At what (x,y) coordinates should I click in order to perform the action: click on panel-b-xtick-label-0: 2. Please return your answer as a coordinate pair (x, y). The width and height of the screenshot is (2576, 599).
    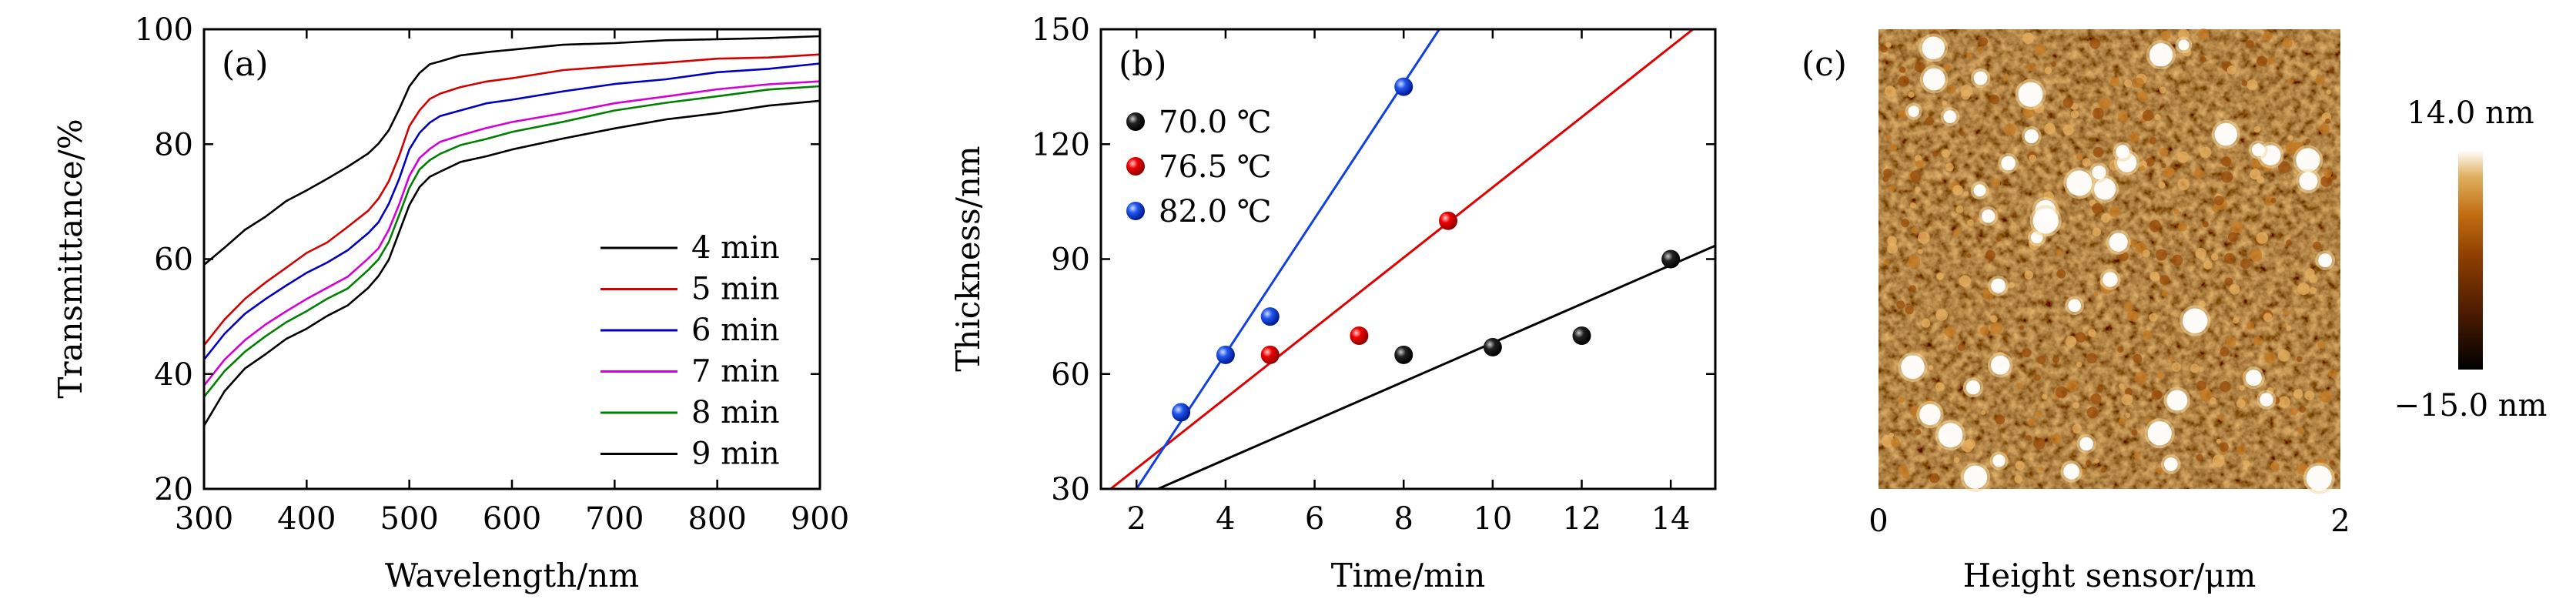
    Looking at the image, I should click on (1136, 519).